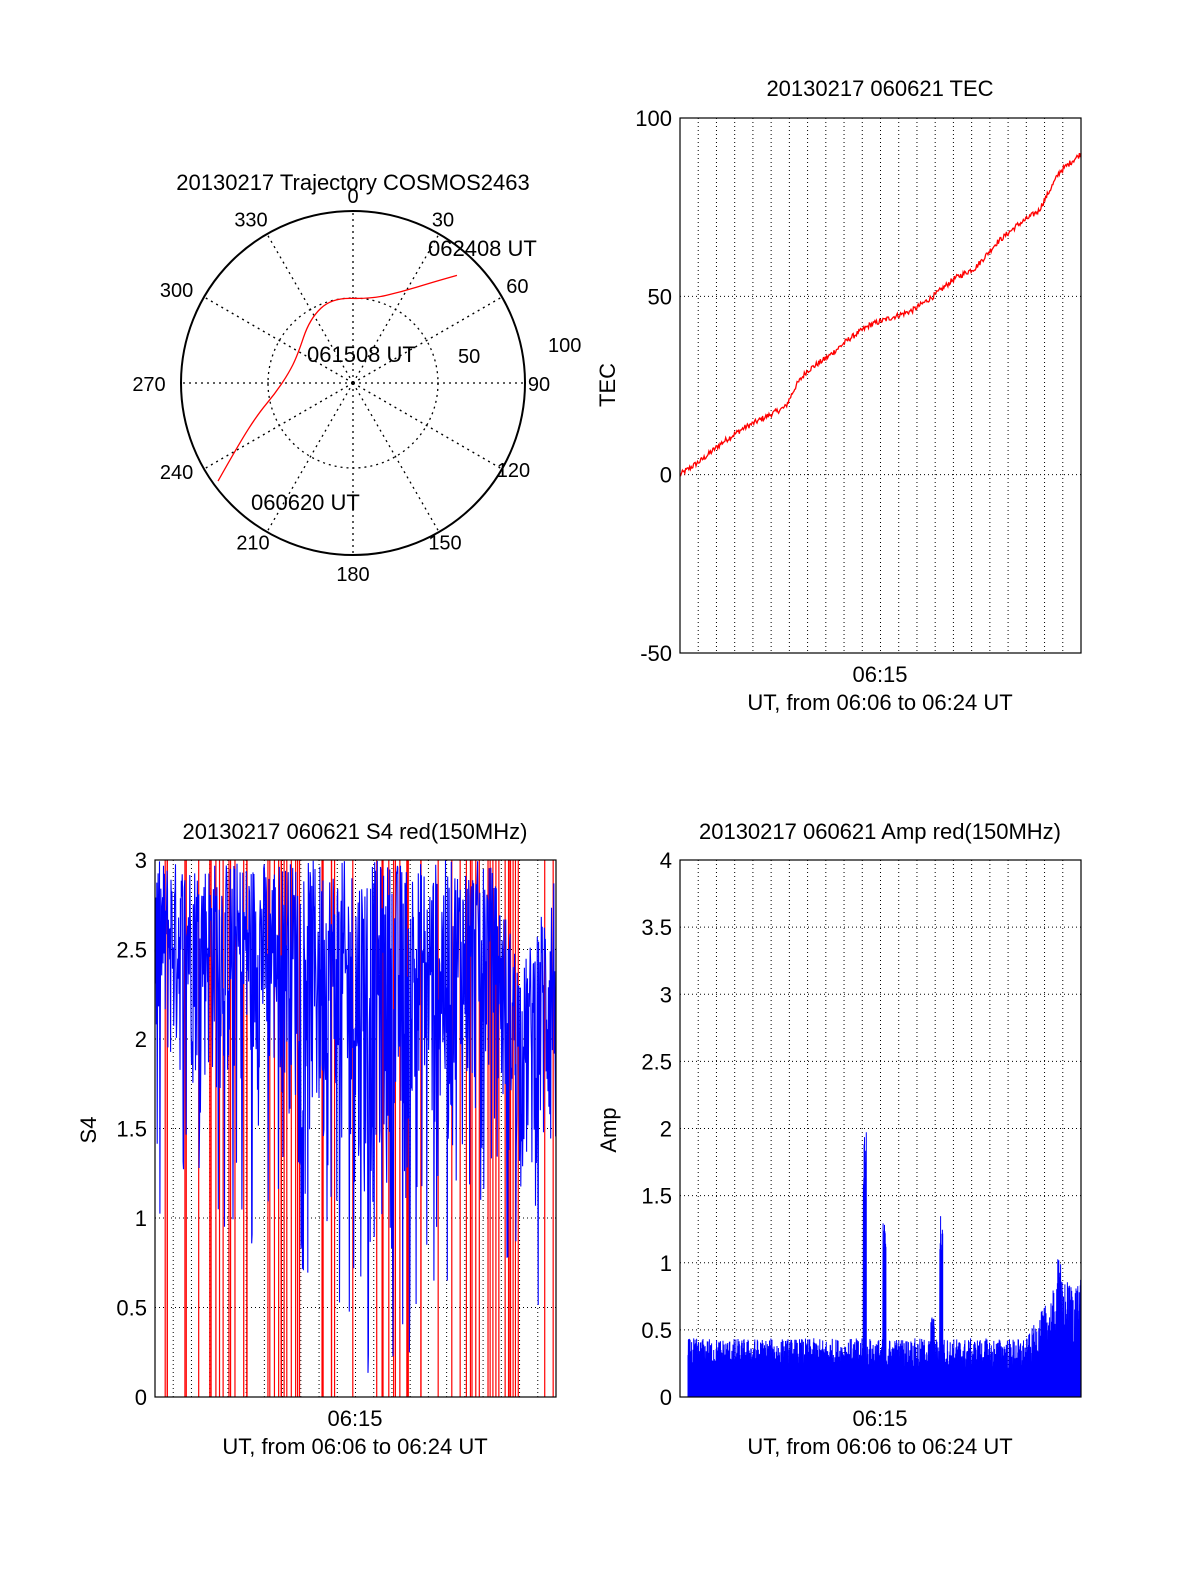 This screenshot has height=1575, width=1200. Describe the element at coordinates (305, 502) in the screenshot. I see `track-start-label: 060620 UT` at that location.